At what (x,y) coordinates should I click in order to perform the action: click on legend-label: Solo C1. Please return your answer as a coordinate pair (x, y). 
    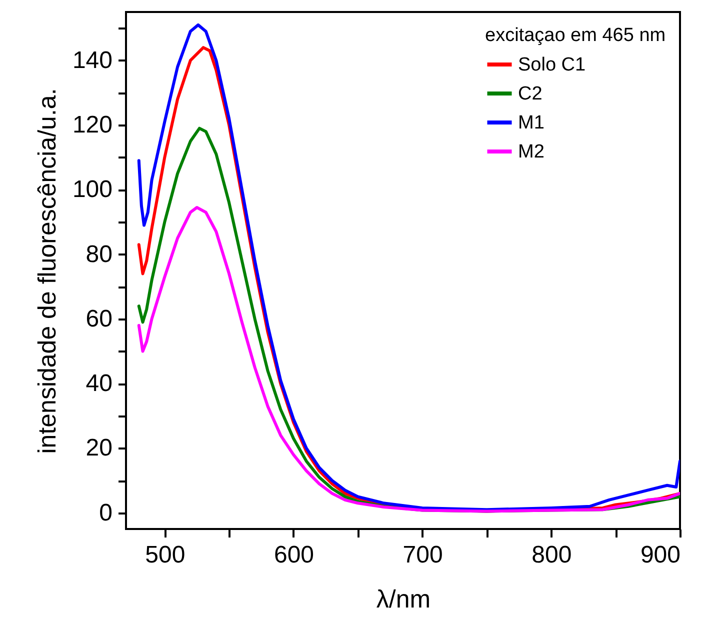
    Looking at the image, I should click on (552, 65).